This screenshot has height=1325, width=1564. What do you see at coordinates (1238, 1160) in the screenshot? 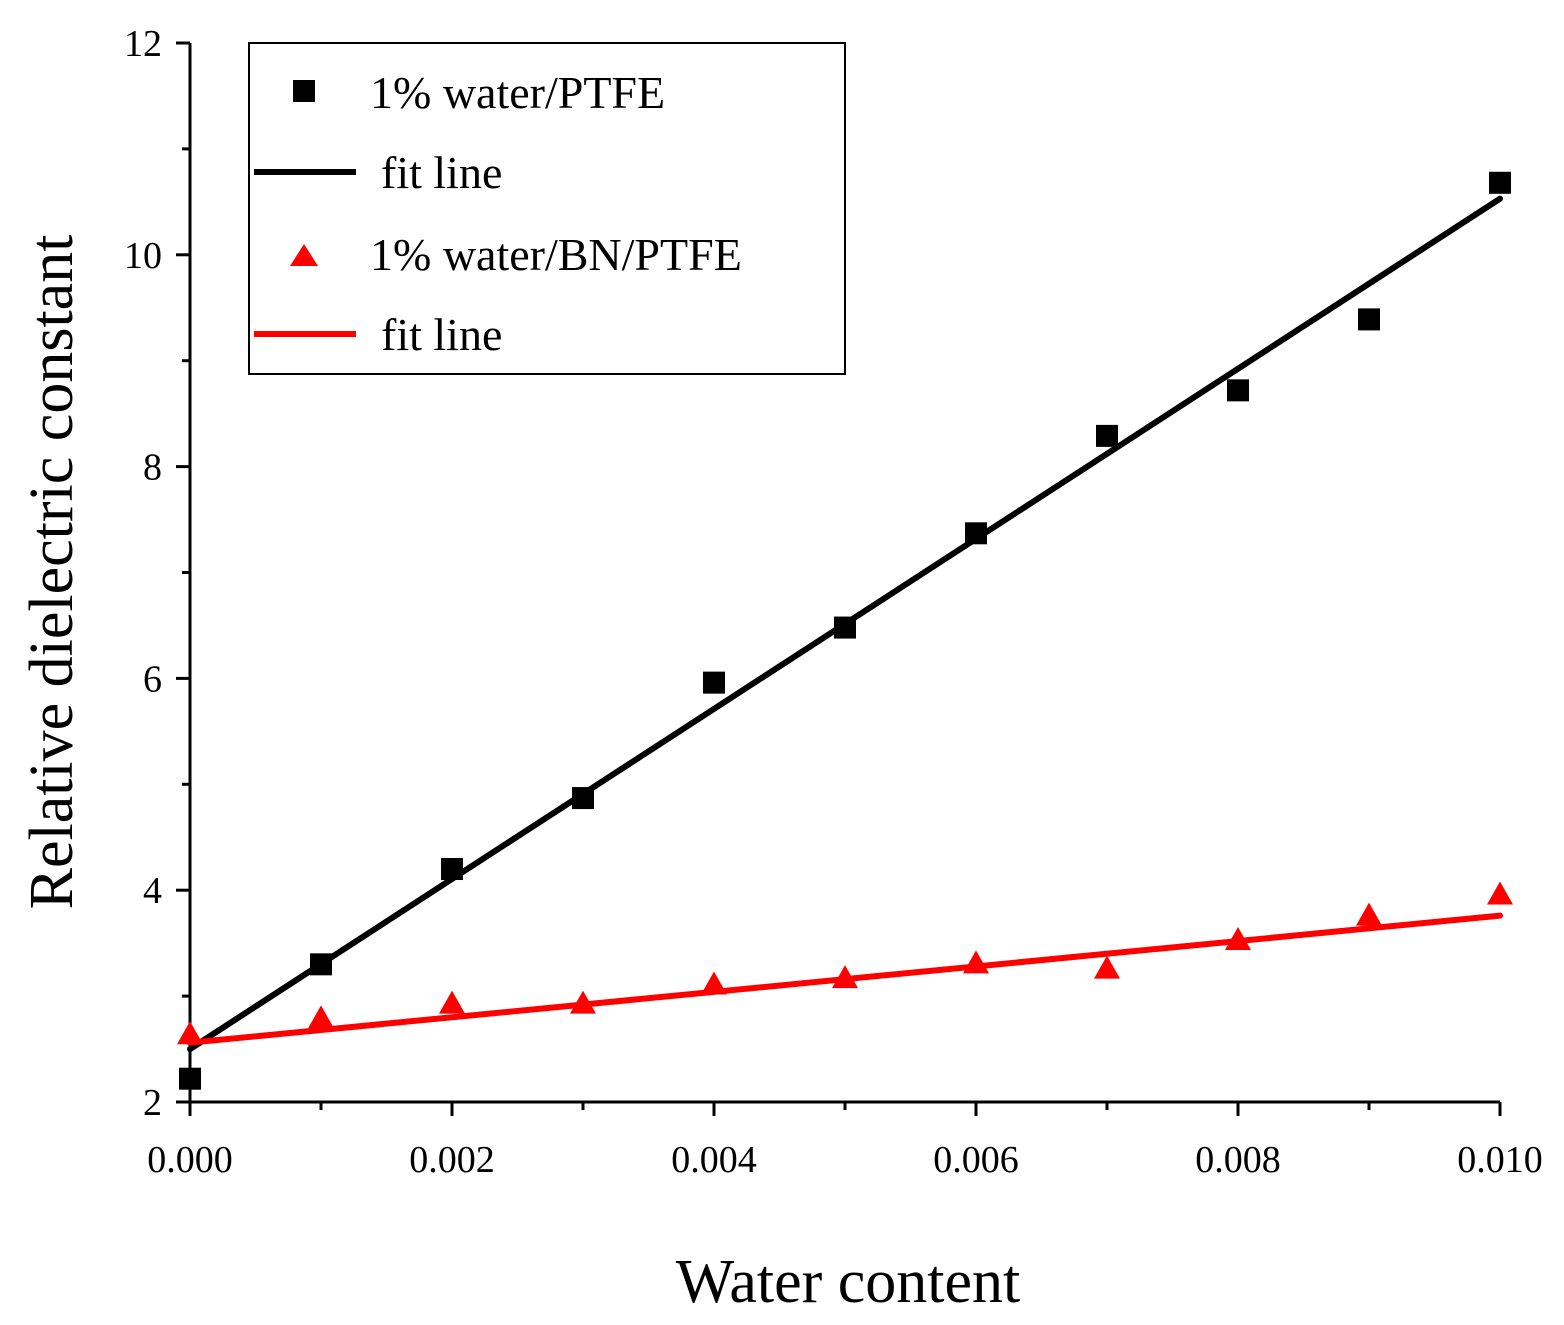
I see `x-tick-label: 0.008` at bounding box center [1238, 1160].